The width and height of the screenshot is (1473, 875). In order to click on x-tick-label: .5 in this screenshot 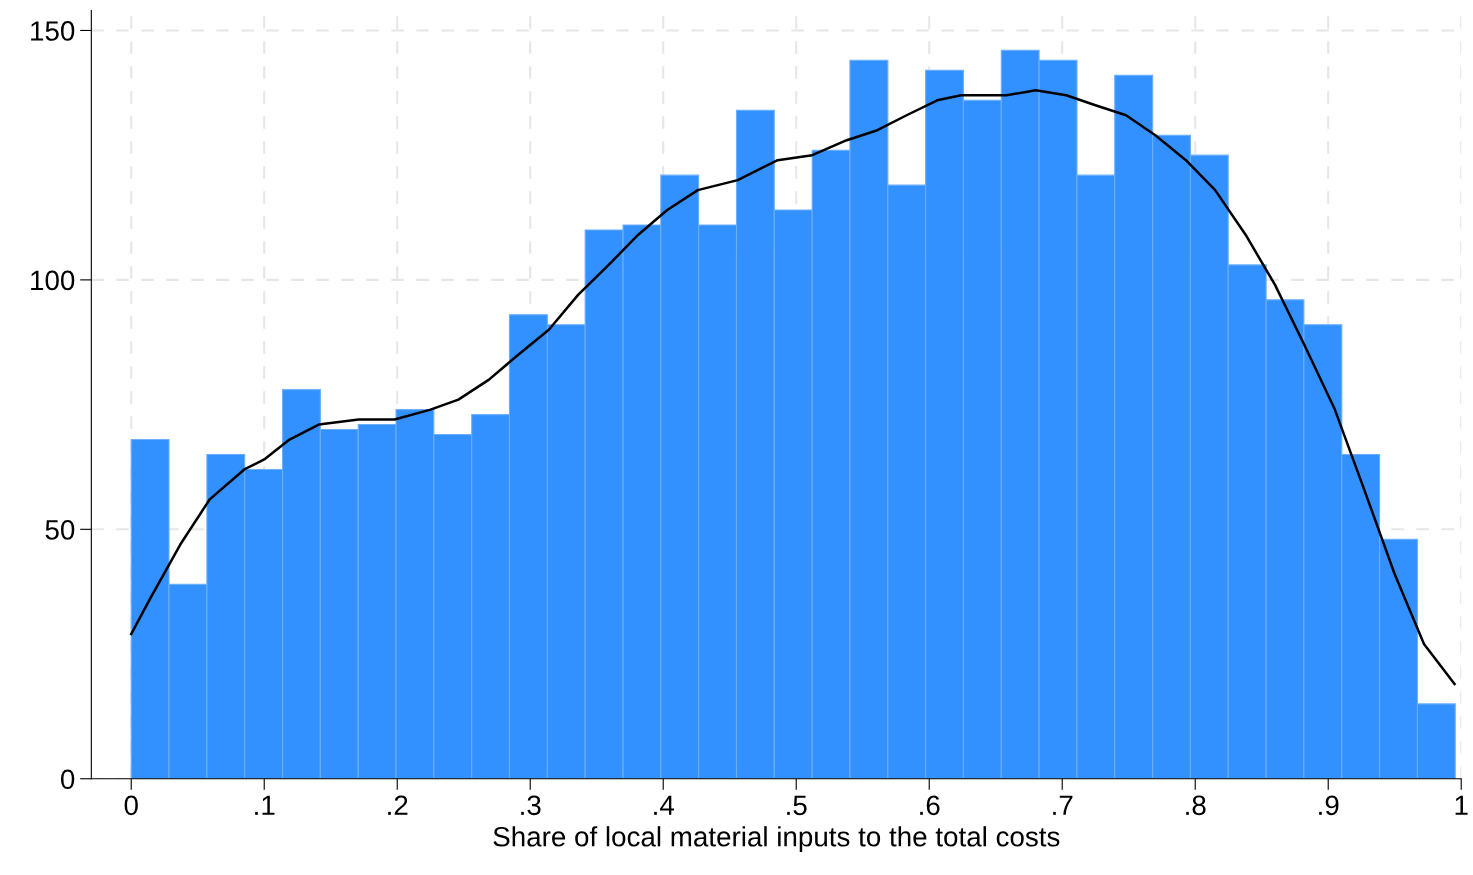, I will do `click(797, 805)`.